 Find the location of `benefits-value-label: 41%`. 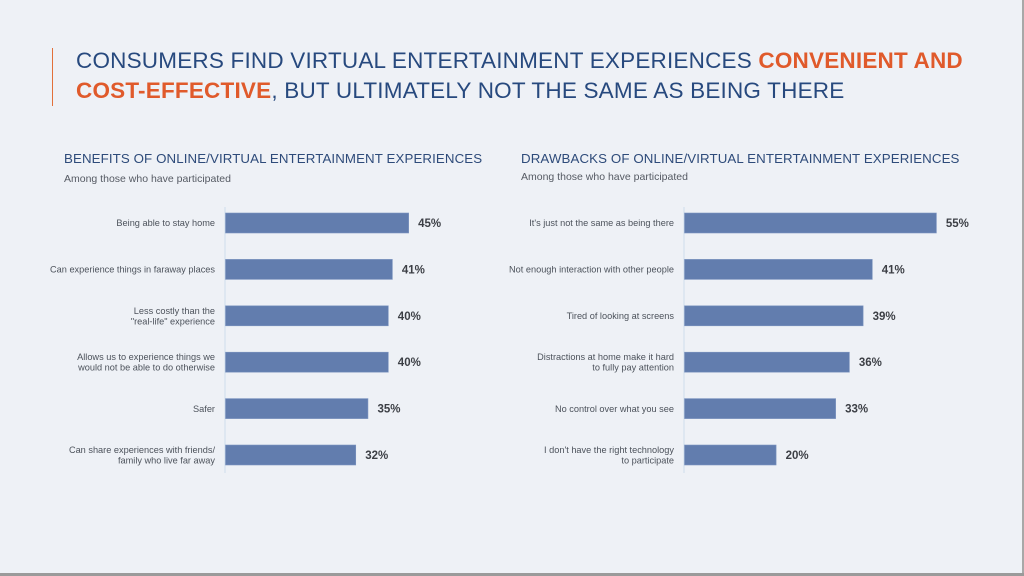

benefits-value-label: 41% is located at coordinates (413, 270).